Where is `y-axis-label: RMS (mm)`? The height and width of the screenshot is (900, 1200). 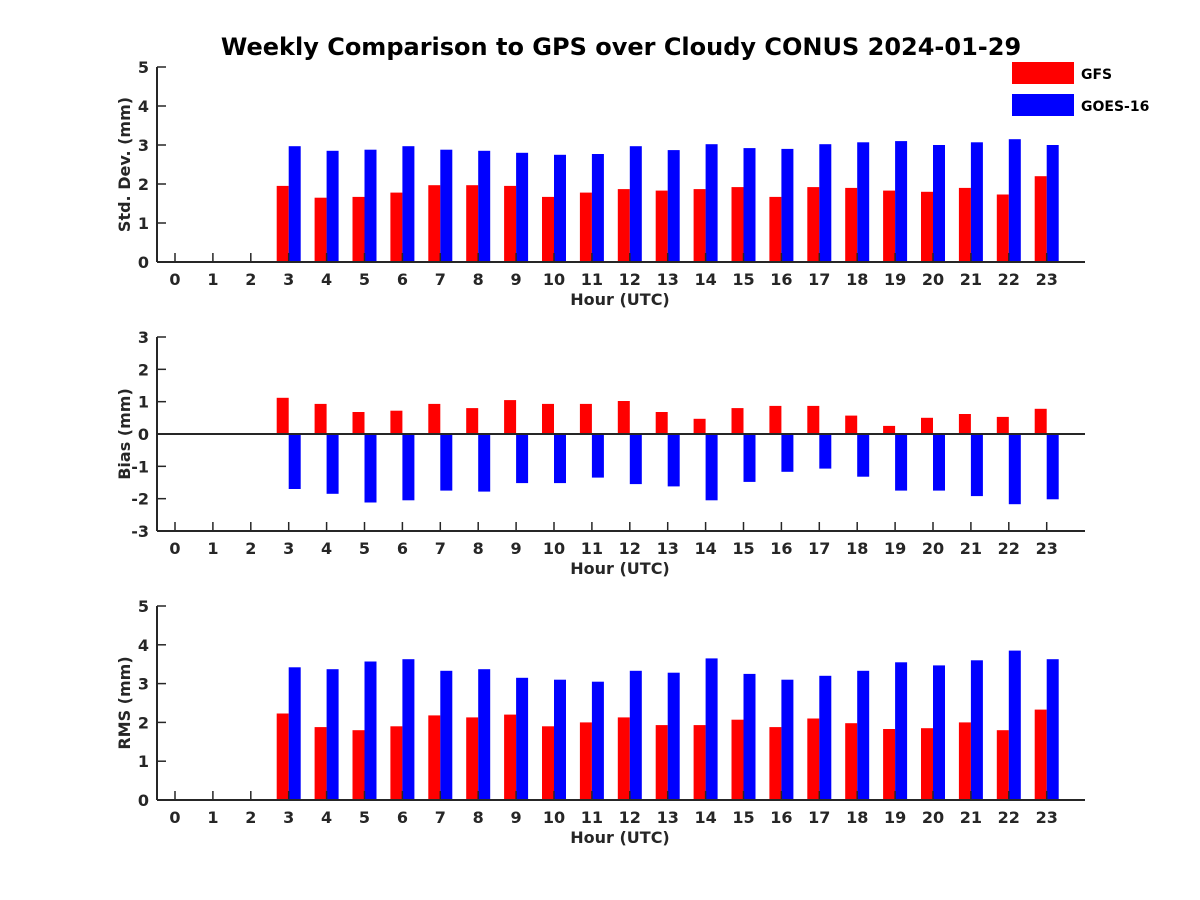
y-axis-label: RMS (mm) is located at coordinates (124, 702).